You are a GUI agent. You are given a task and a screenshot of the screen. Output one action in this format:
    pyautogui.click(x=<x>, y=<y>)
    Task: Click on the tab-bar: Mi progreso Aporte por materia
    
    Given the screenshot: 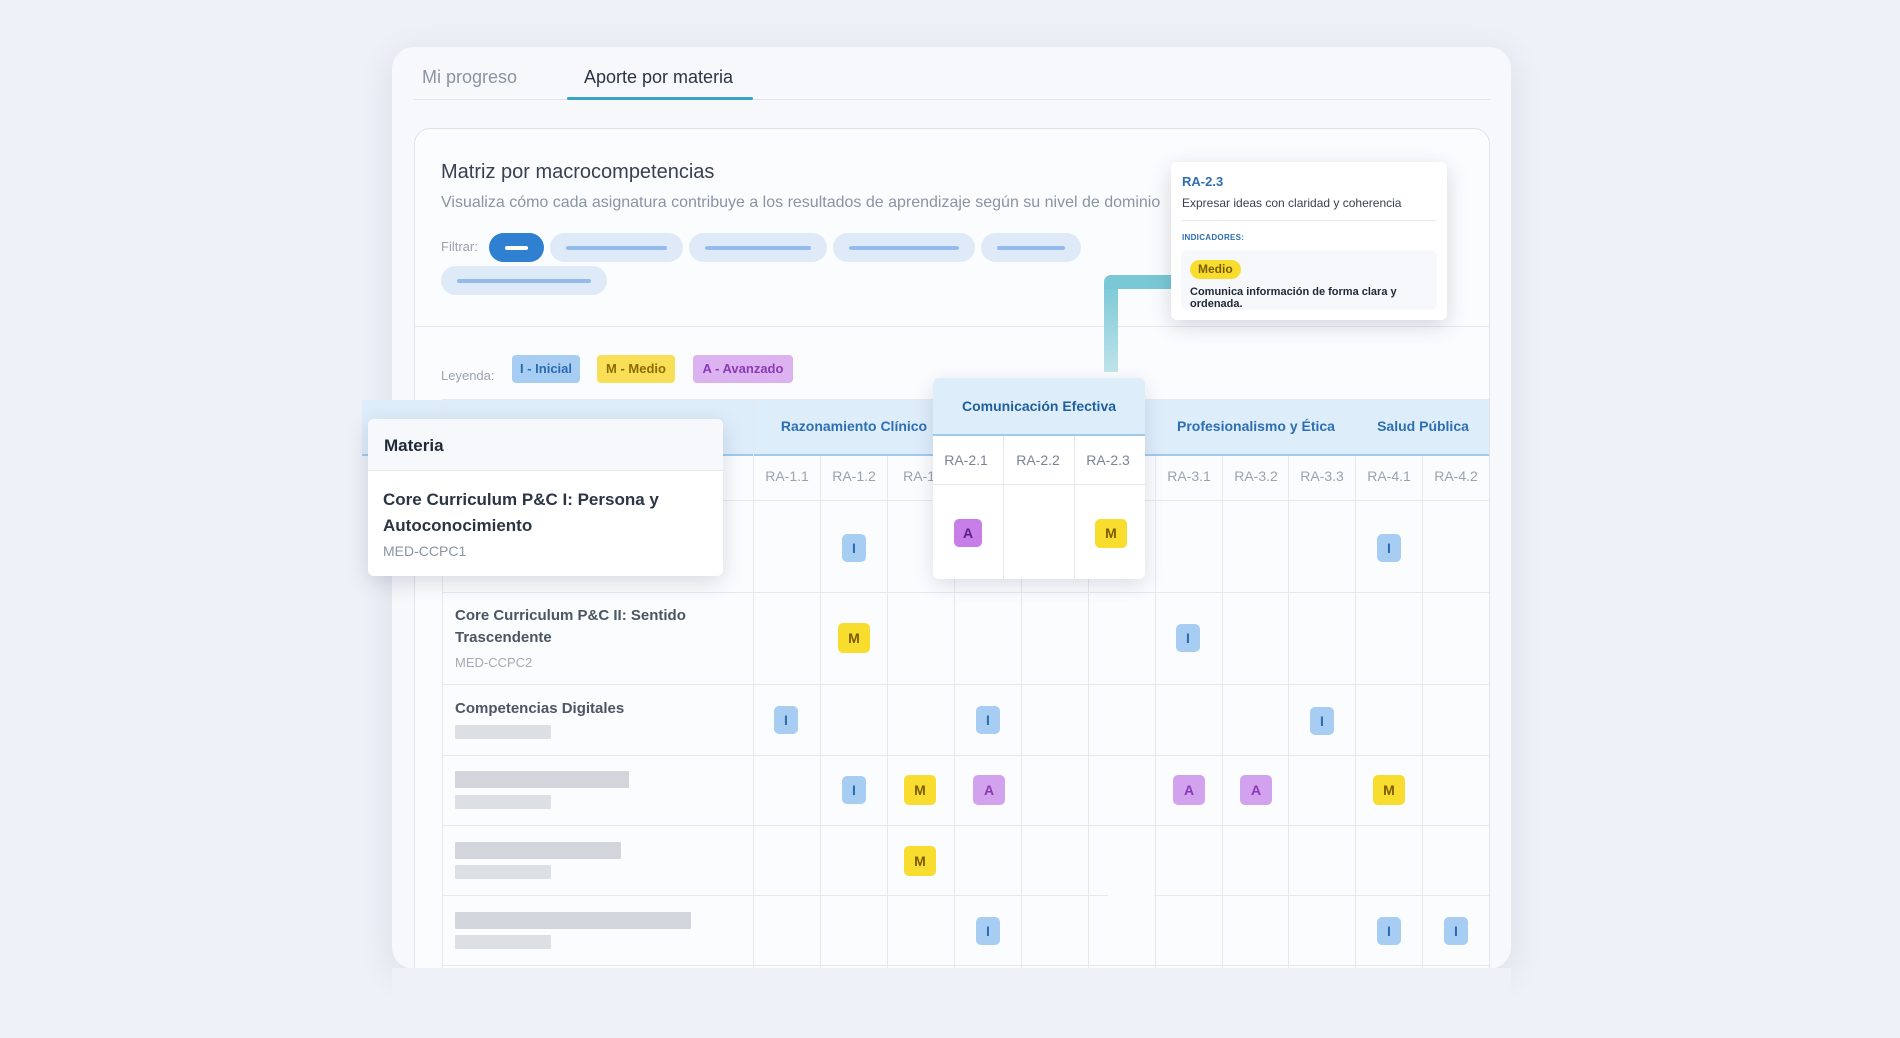 What is the action you would take?
    pyautogui.click(x=952, y=73)
    